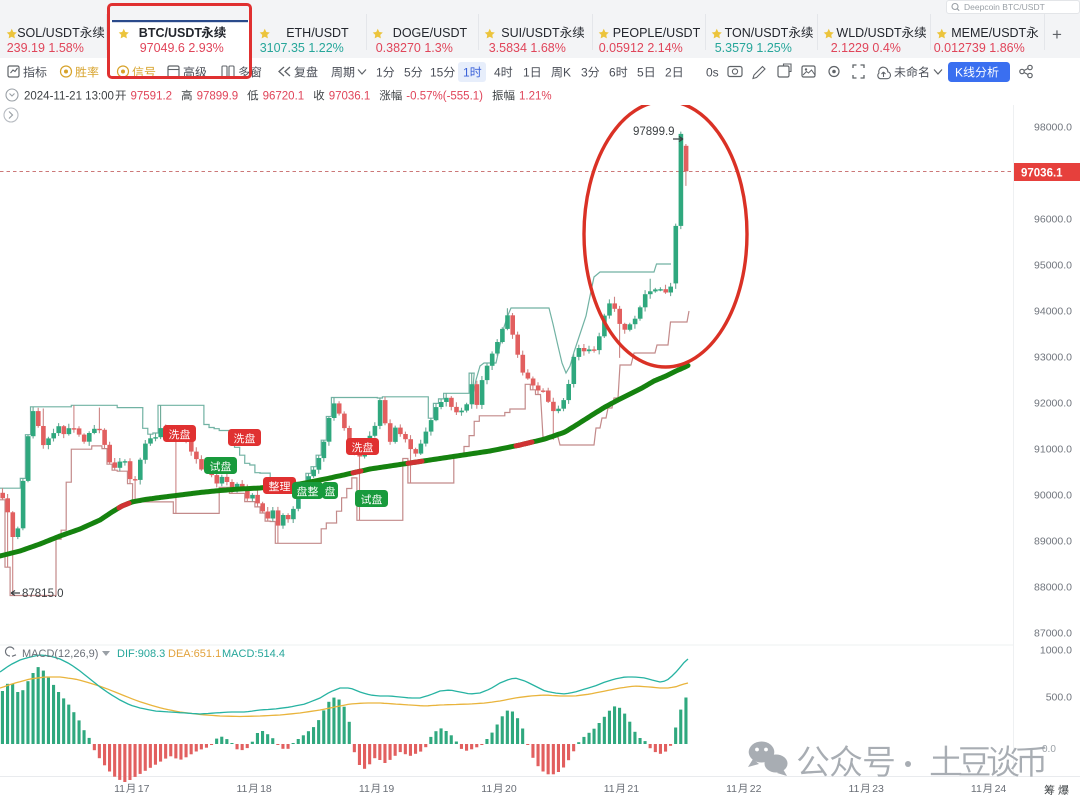  Describe the element at coordinates (1056, 651) in the screenshot. I see `svg-text: 1000.0` at that location.